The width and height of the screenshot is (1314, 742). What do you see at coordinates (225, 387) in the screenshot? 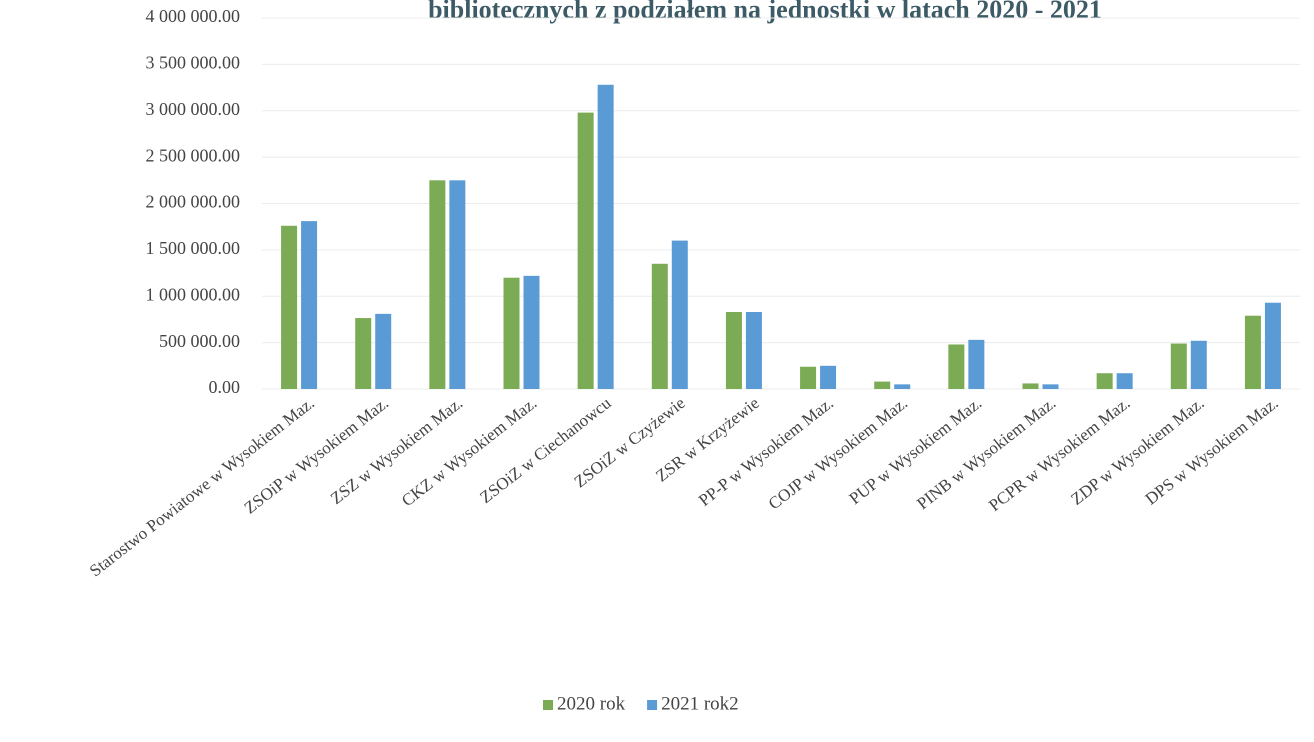
I see `y-tick-label: 0.00` at bounding box center [225, 387].